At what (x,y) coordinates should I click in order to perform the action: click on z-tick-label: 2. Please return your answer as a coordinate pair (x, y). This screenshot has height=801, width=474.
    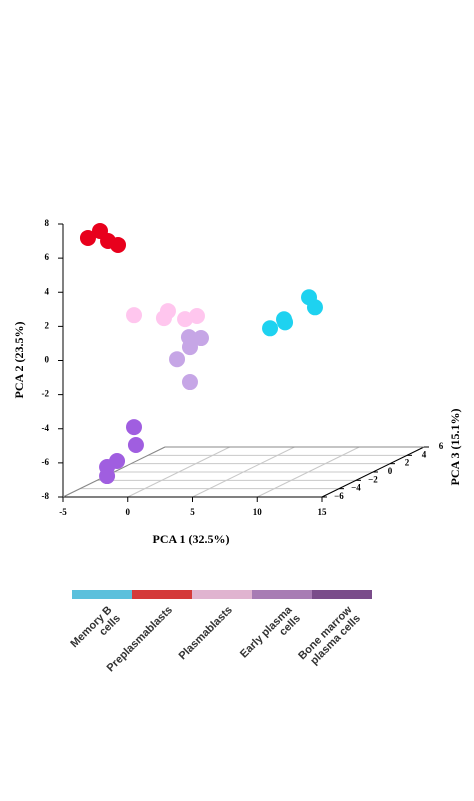
    Looking at the image, I should click on (407, 463).